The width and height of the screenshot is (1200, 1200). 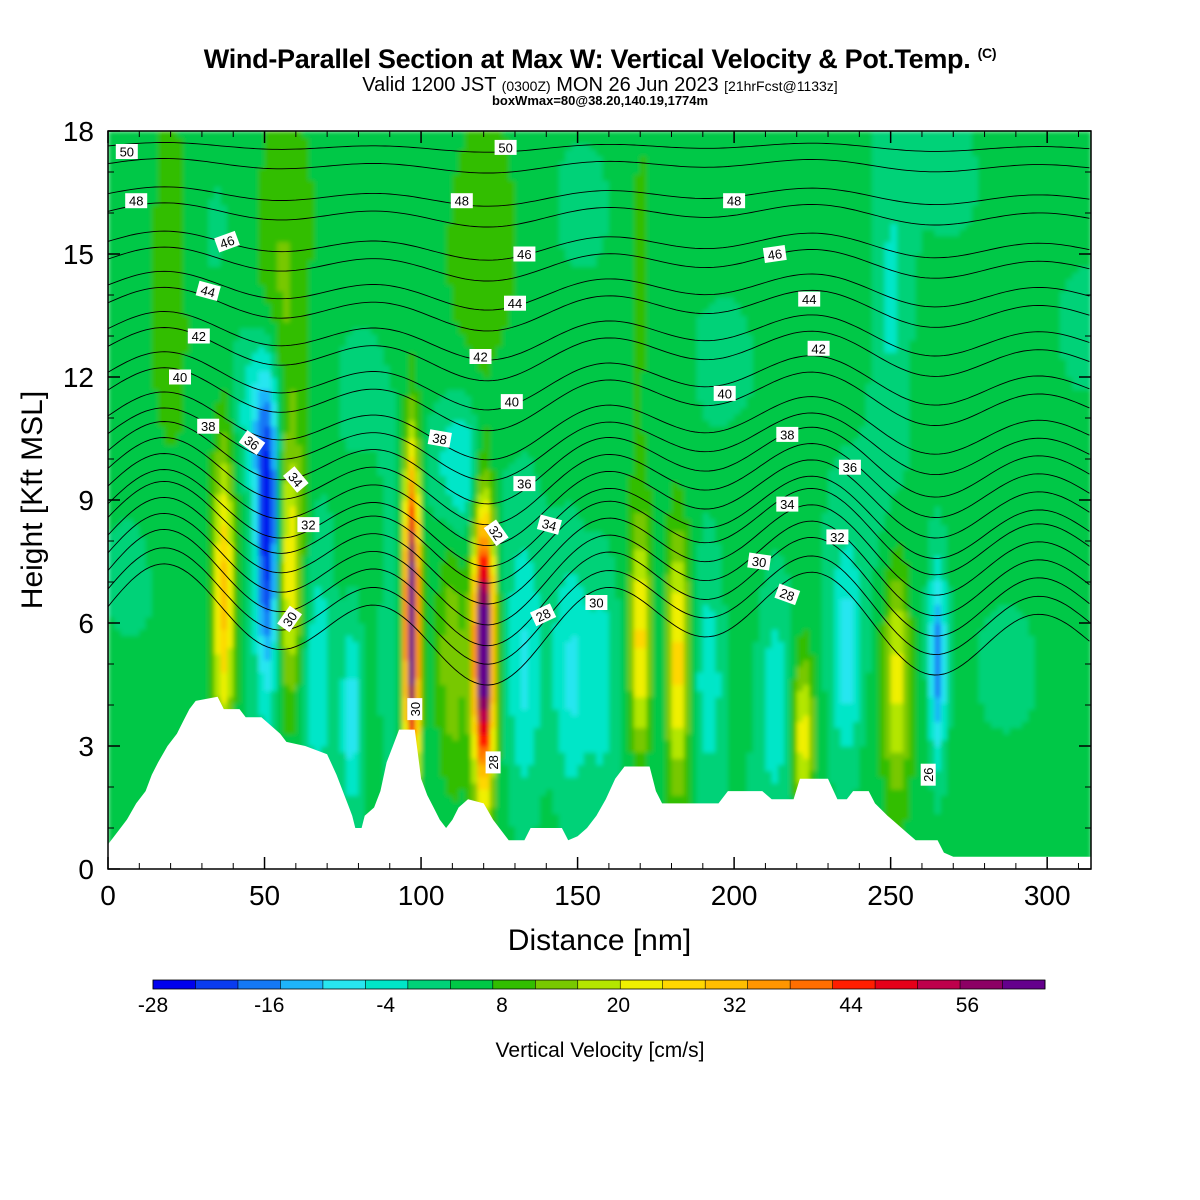 I want to click on contour-label-text: 34, so click(x=787, y=504).